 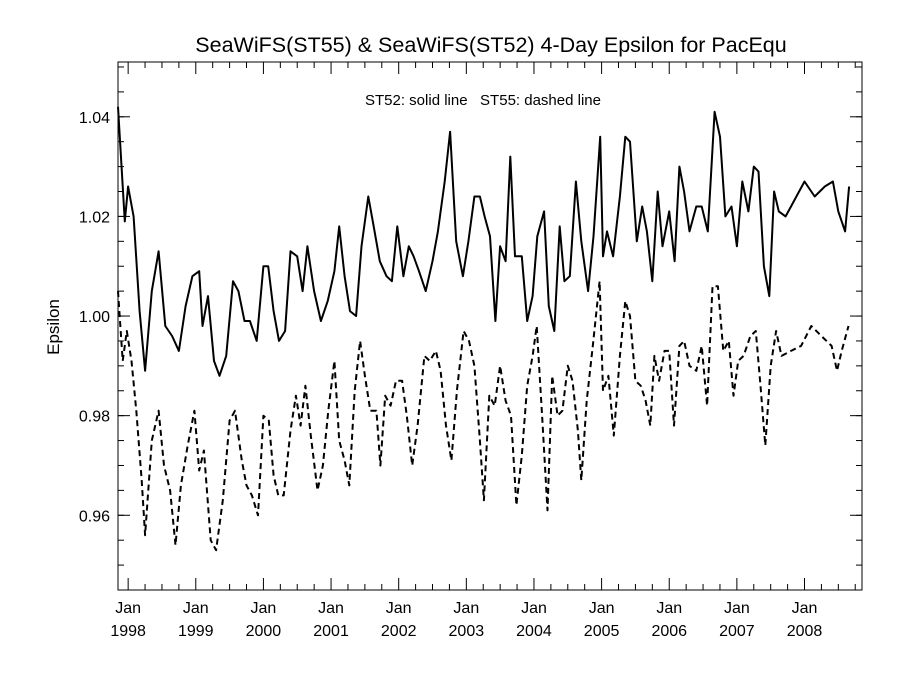 I want to click on y-tick-label: 0.96, so click(x=94, y=516).